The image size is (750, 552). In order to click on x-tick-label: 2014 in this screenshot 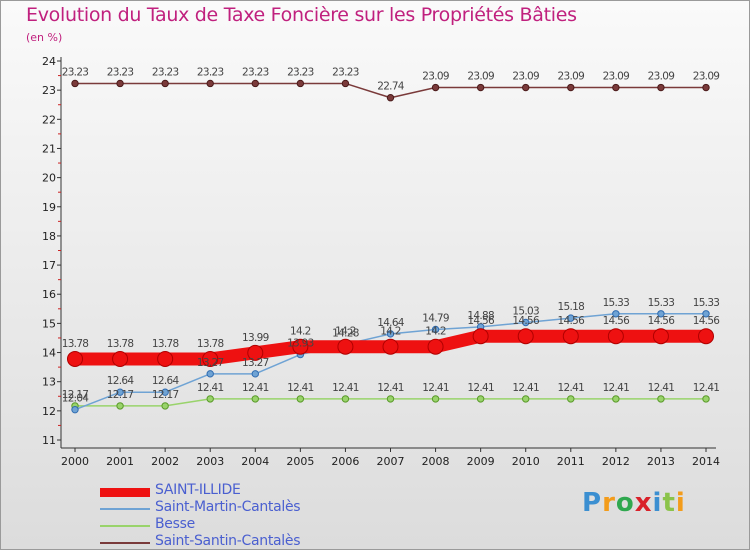, I will do `click(706, 461)`.